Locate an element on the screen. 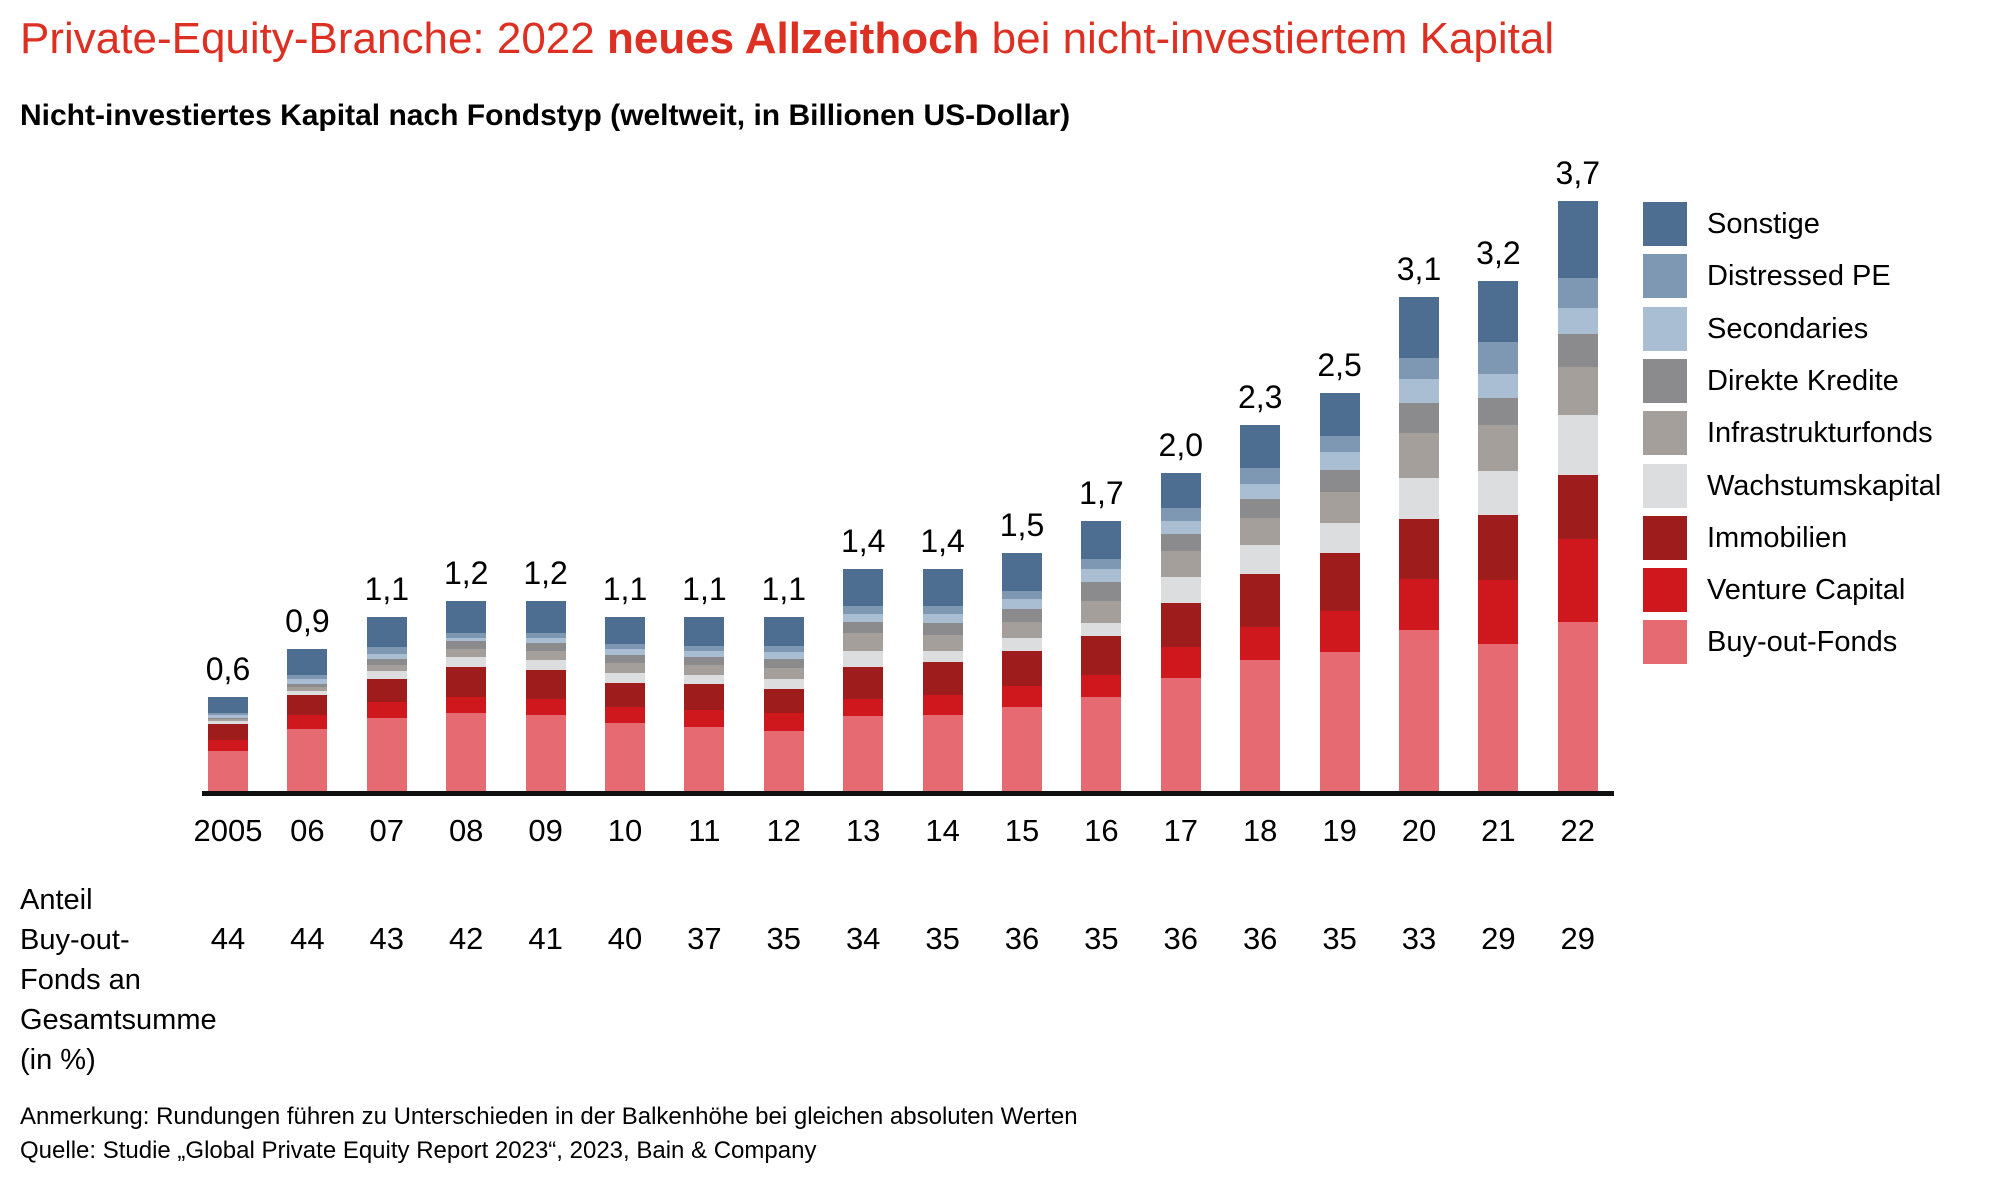  buyout-share-value-16: 35 is located at coordinates (1101, 938).